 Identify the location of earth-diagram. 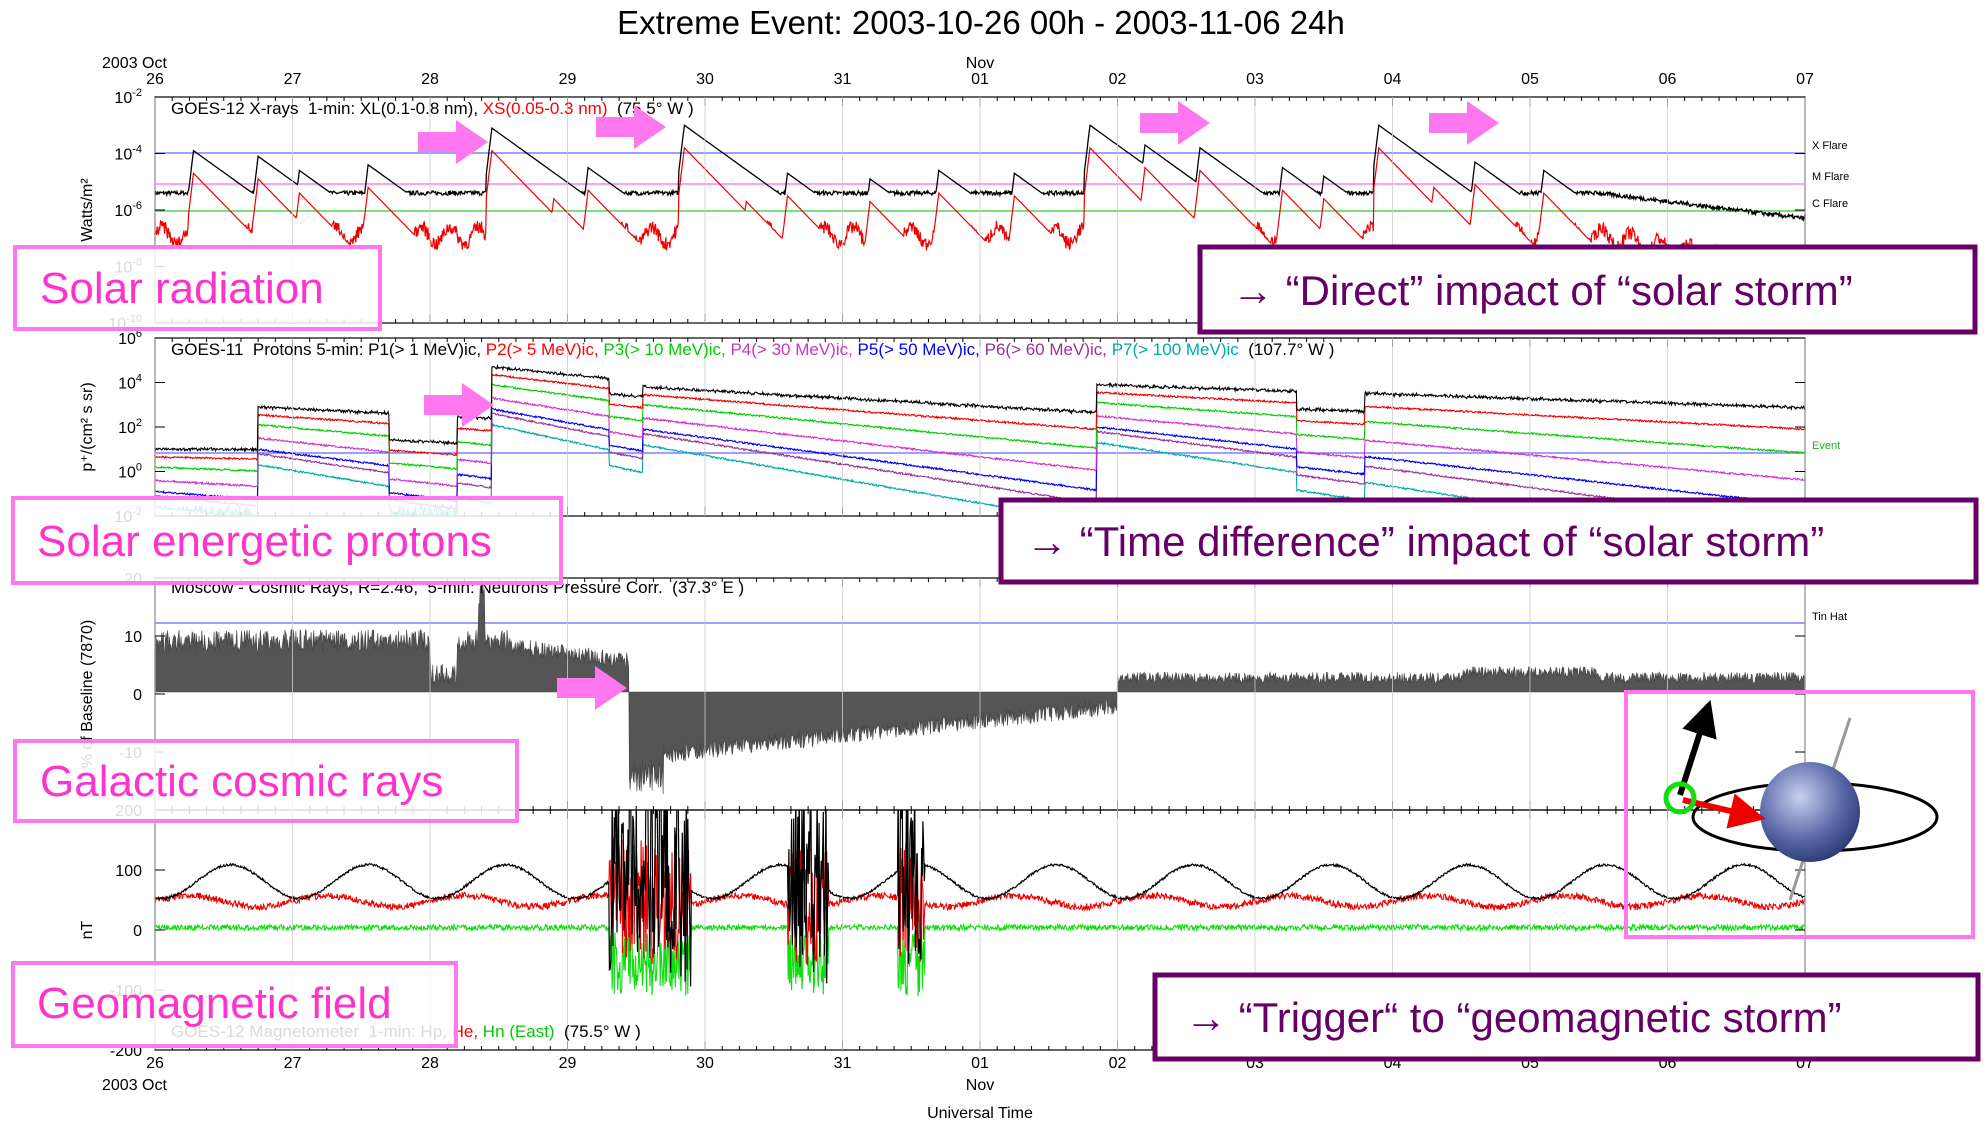
(1799, 814).